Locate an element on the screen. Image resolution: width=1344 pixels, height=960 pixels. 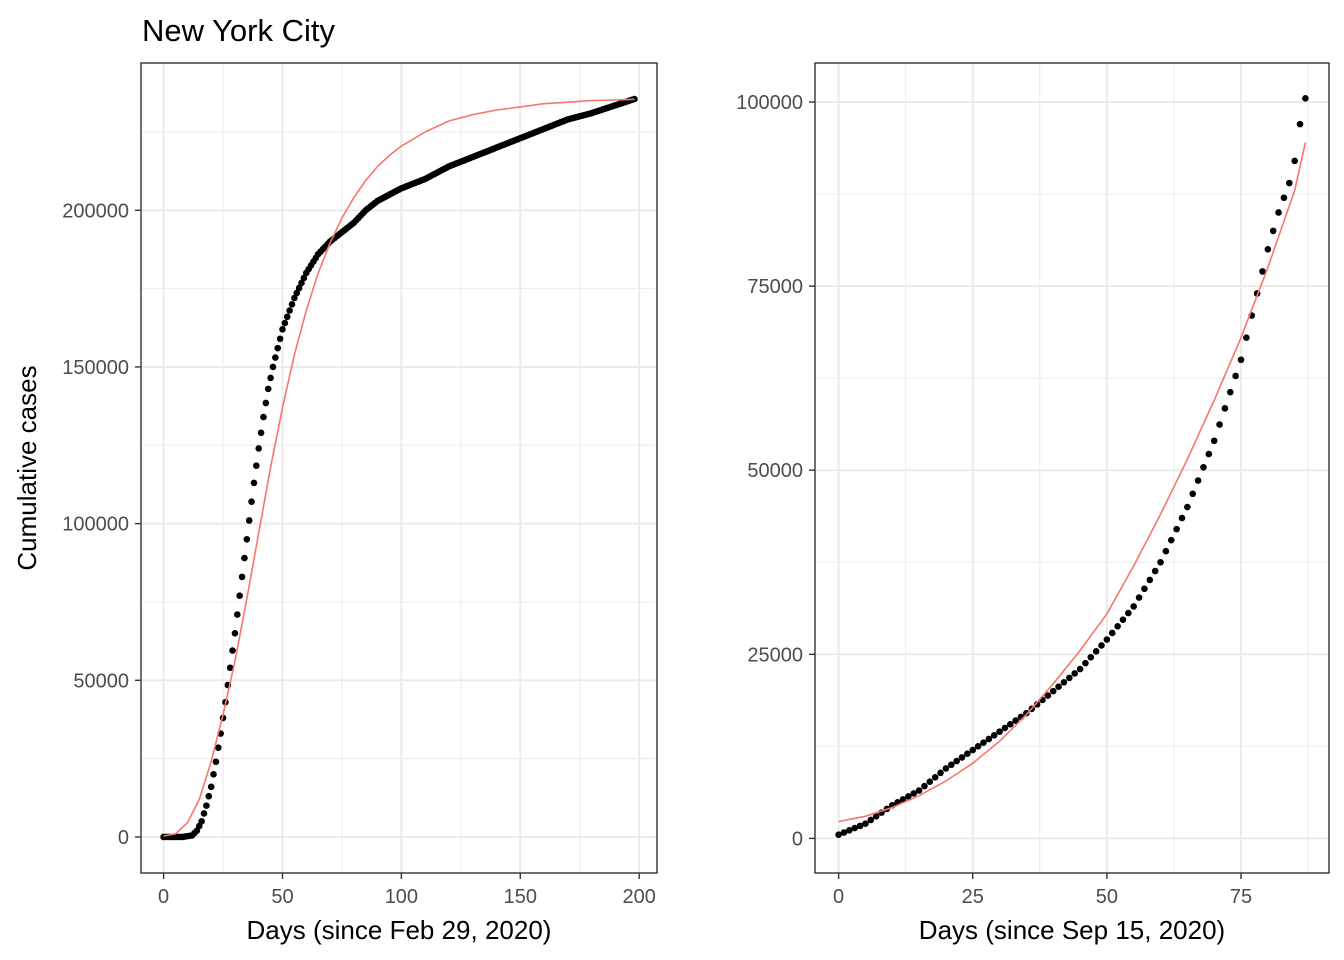
x-tick-label: 75 is located at coordinates (1241, 897).